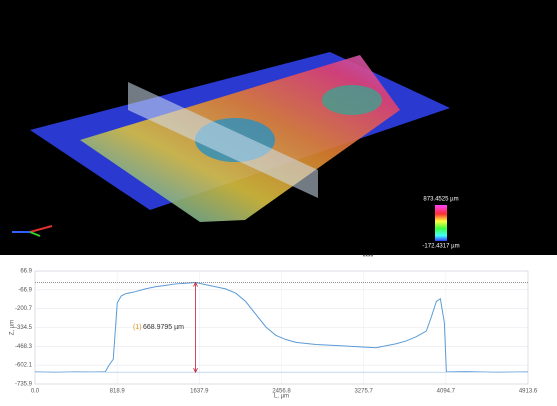  Describe the element at coordinates (137, 327) in the screenshot. I see `annotation-tag: (1)` at that location.